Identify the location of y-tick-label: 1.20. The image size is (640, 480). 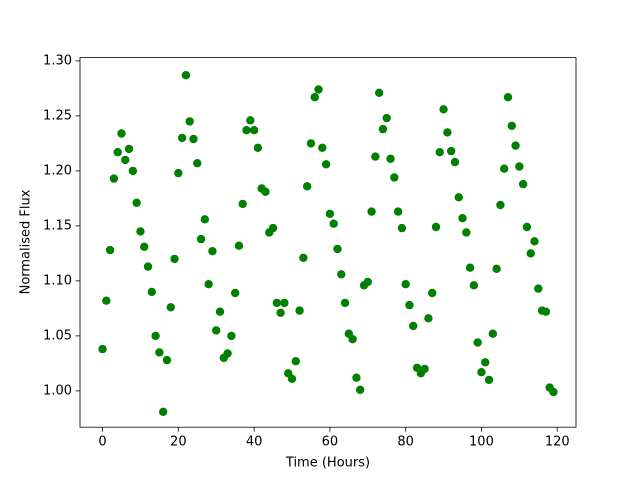
(57, 170).